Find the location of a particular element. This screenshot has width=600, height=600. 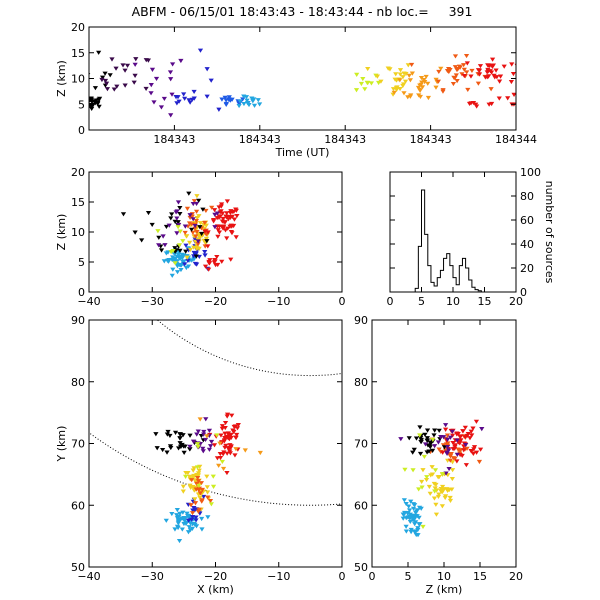

x-axis-label: Z (km) is located at coordinates (444, 589).